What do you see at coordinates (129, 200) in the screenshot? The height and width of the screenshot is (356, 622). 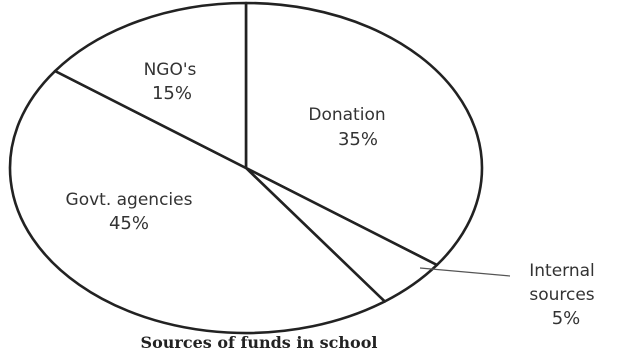 I see `label-govt-agencies: Govt. agencies` at bounding box center [129, 200].